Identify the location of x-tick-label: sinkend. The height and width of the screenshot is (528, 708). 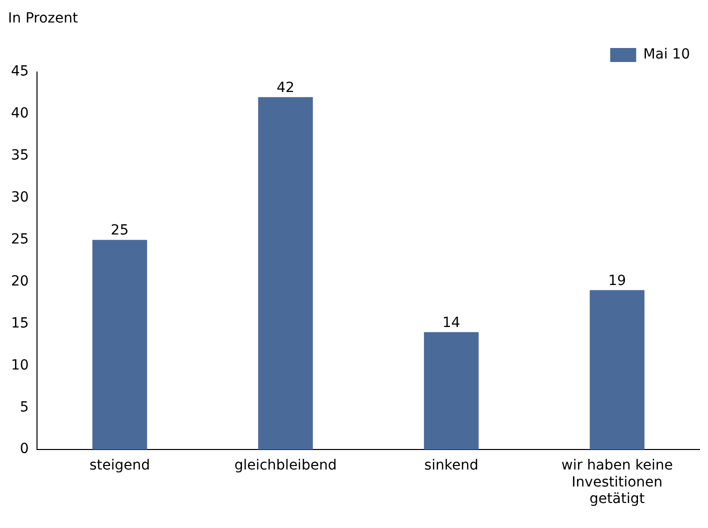
(451, 466).